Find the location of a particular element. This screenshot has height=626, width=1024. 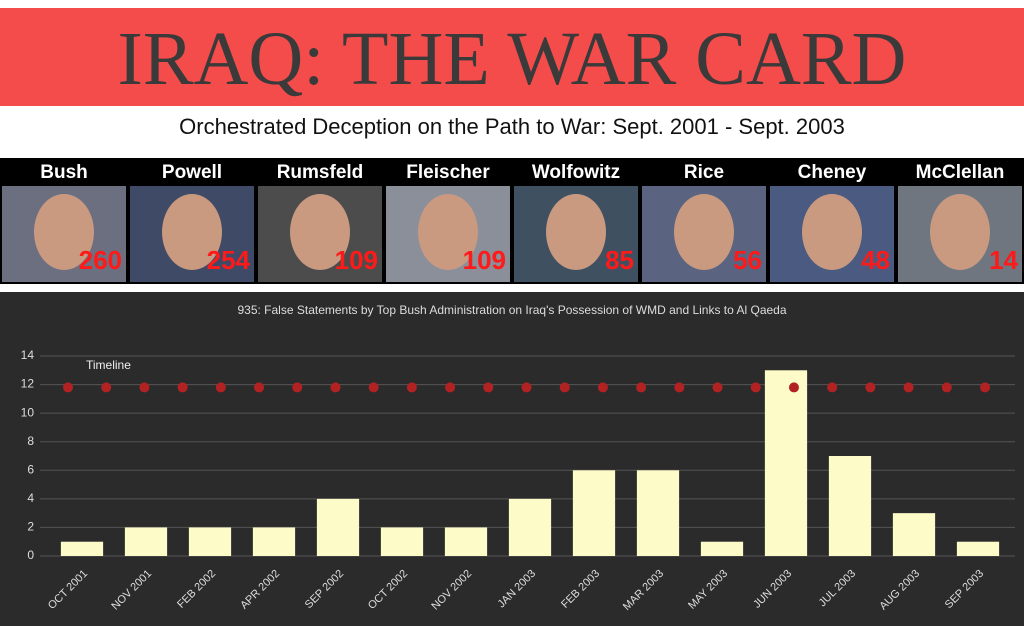

person-name: Rumsfeld is located at coordinates (320, 172).